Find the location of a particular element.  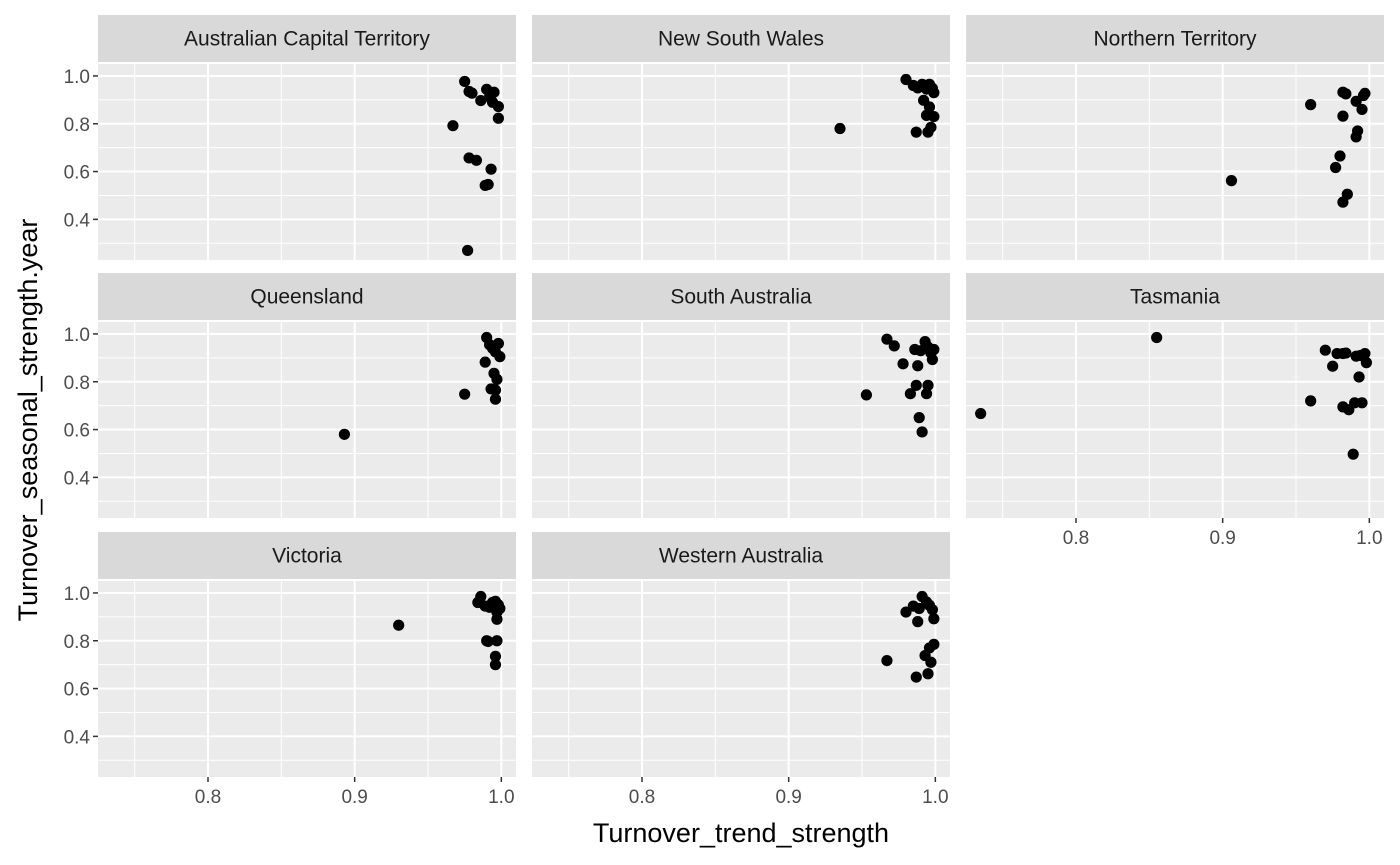

facet-panel-australian-capital-territory: Australian Capital Territory 0.4 0.6 0.8 1.0 is located at coordinates (290, 137).